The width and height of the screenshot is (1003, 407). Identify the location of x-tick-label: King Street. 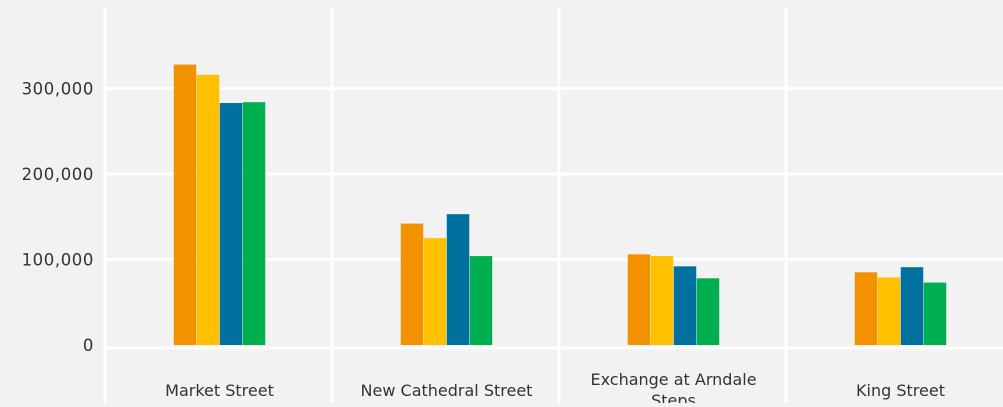
(900, 390).